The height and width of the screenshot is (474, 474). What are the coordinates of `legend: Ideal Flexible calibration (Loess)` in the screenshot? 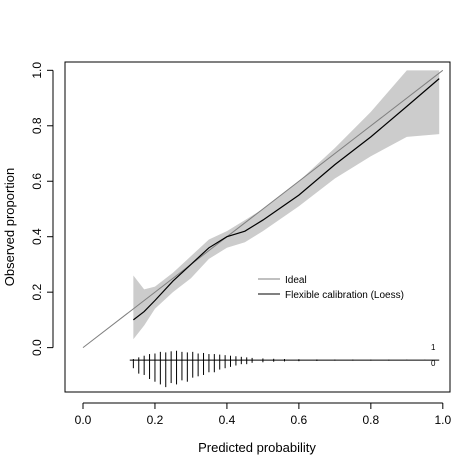 It's located at (331, 288).